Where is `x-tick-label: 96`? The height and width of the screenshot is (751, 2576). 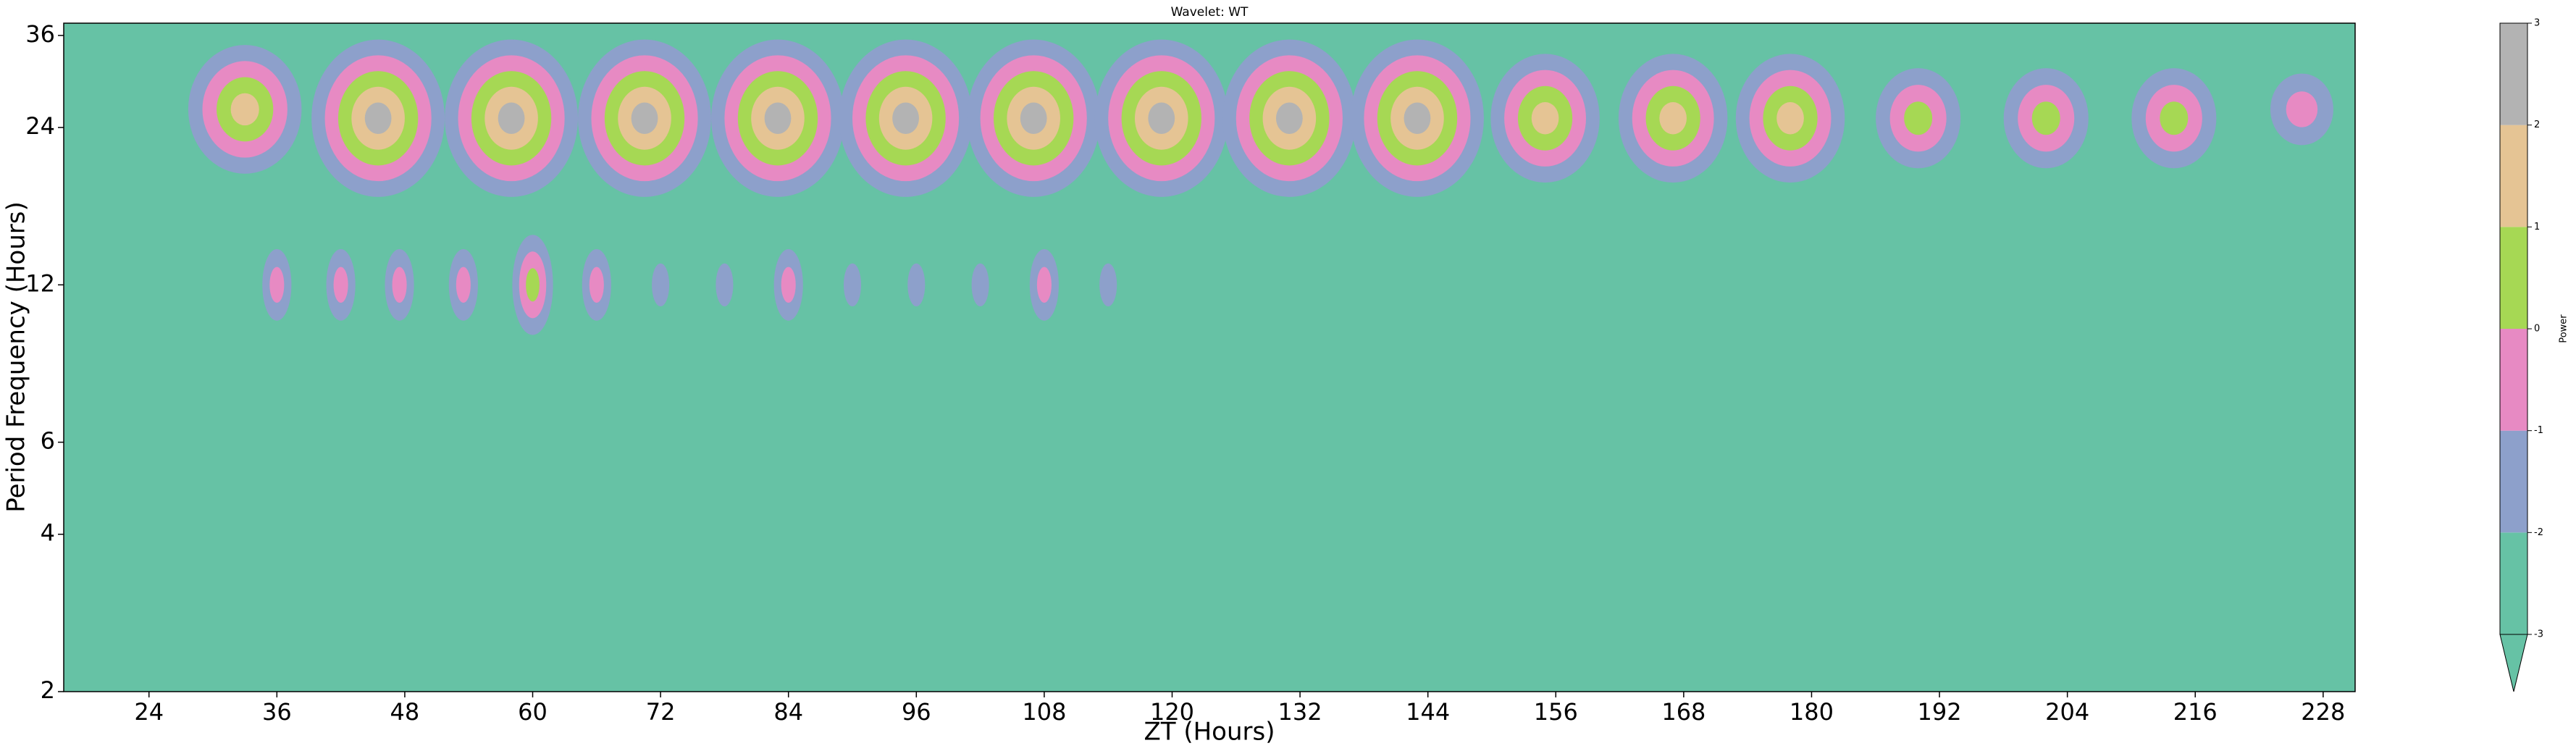
x-tick-label: 96 is located at coordinates (916, 712).